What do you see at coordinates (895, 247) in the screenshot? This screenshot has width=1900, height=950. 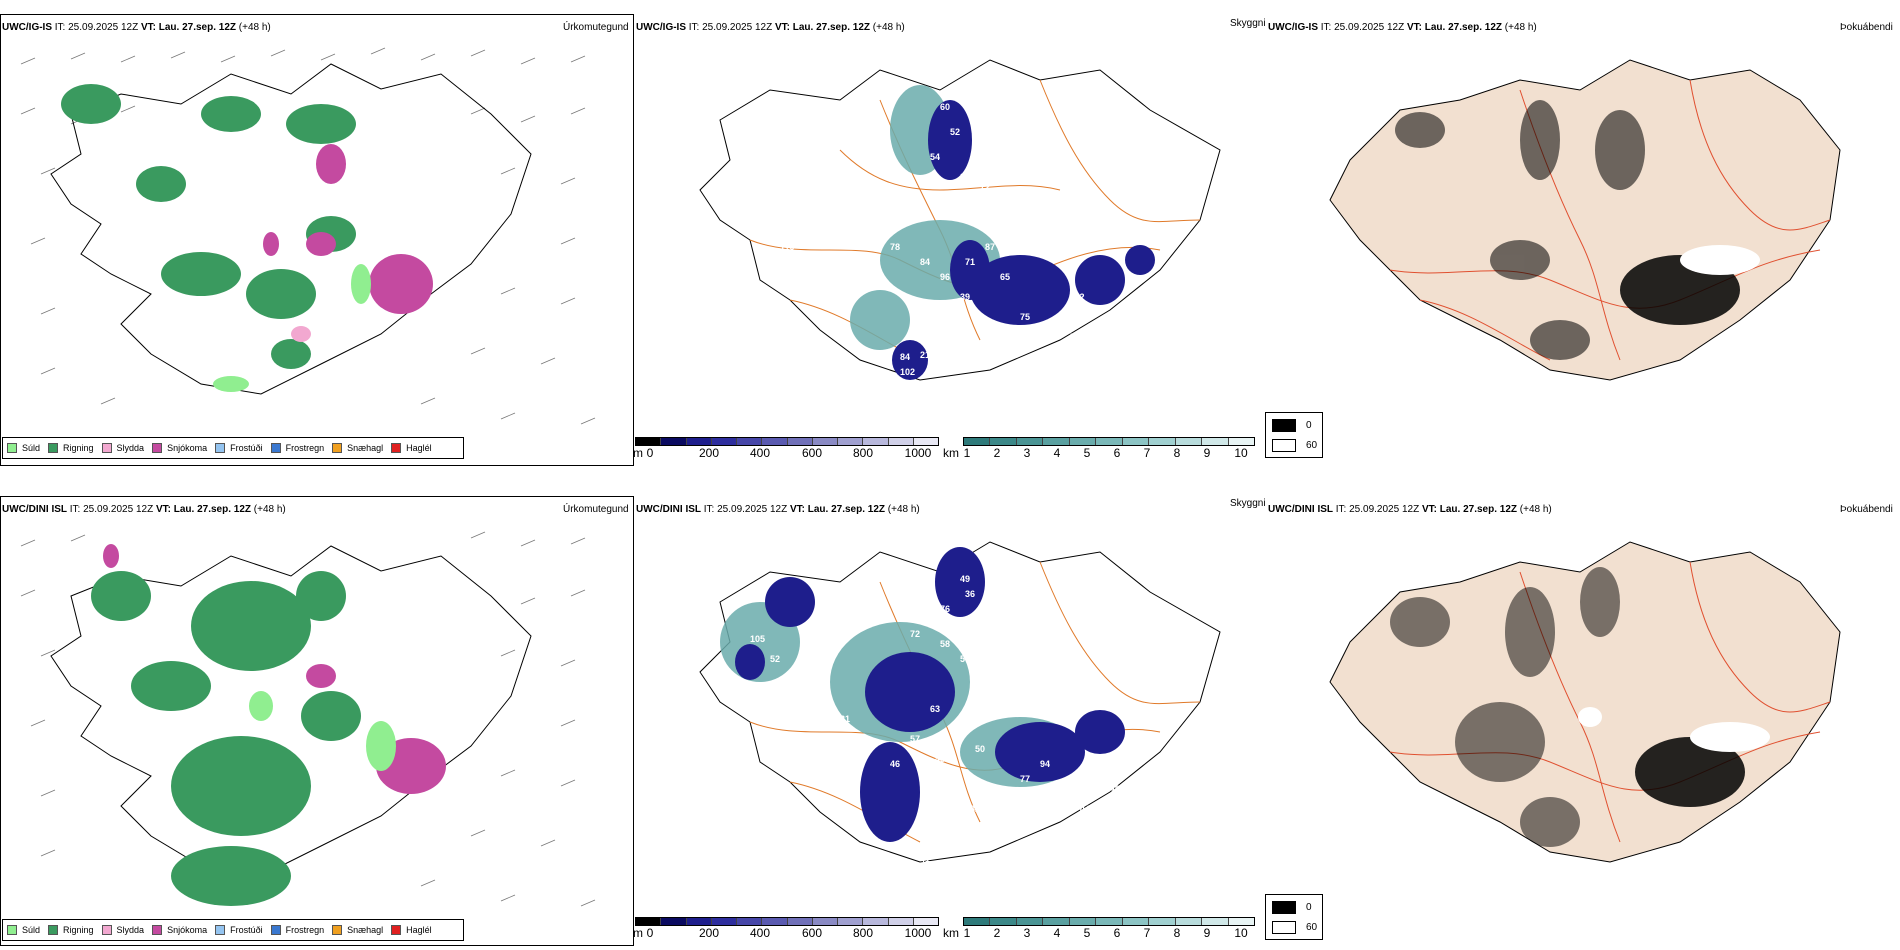 I see `cloud-base-value: 78` at bounding box center [895, 247].